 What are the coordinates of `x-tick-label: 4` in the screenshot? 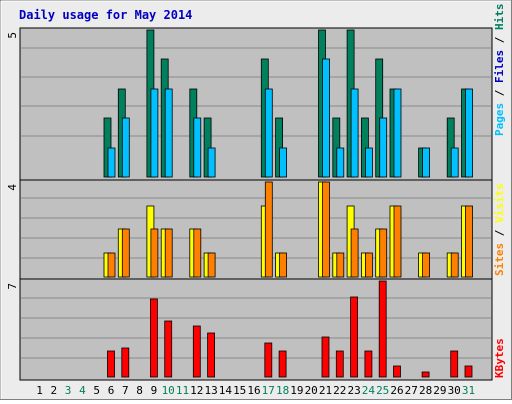 It's located at (82, 390).